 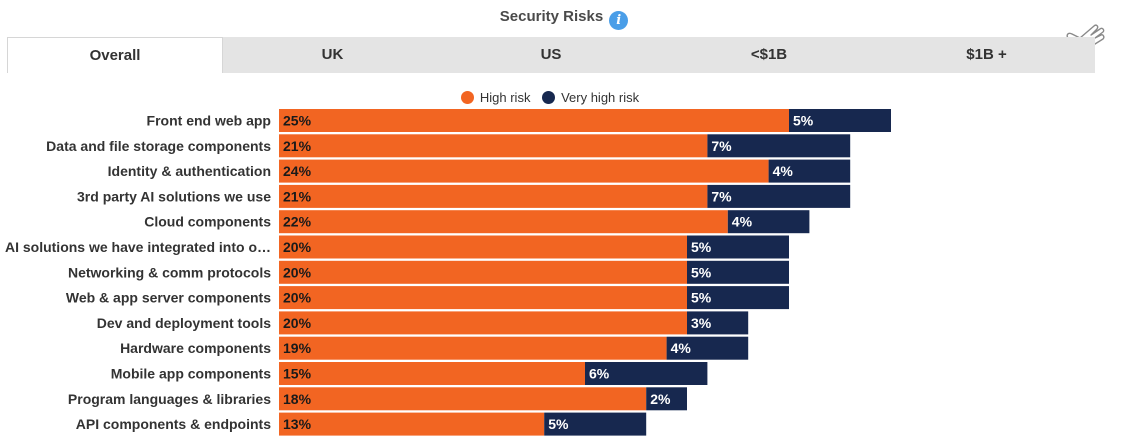 I want to click on data-label-very-high-risk: 3%, so click(x=701, y=323).